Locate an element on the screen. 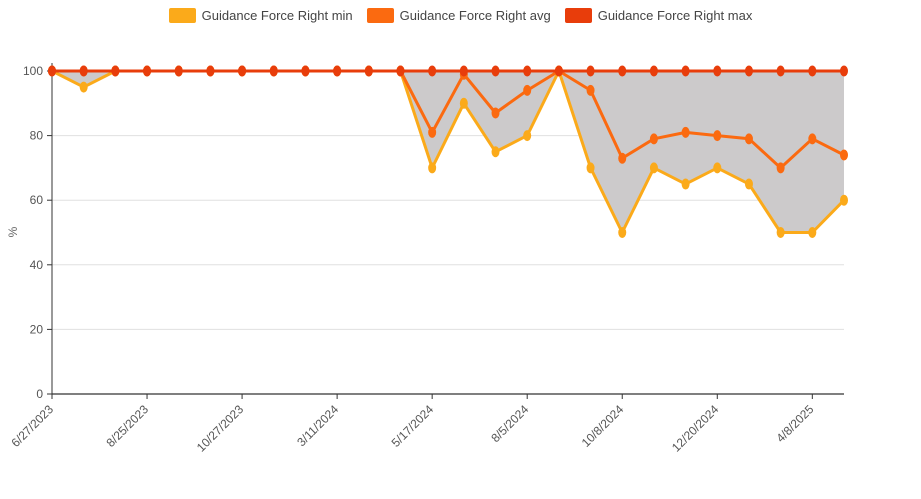 This screenshot has width=921, height=499. y-axis-label: % is located at coordinates (13, 231).